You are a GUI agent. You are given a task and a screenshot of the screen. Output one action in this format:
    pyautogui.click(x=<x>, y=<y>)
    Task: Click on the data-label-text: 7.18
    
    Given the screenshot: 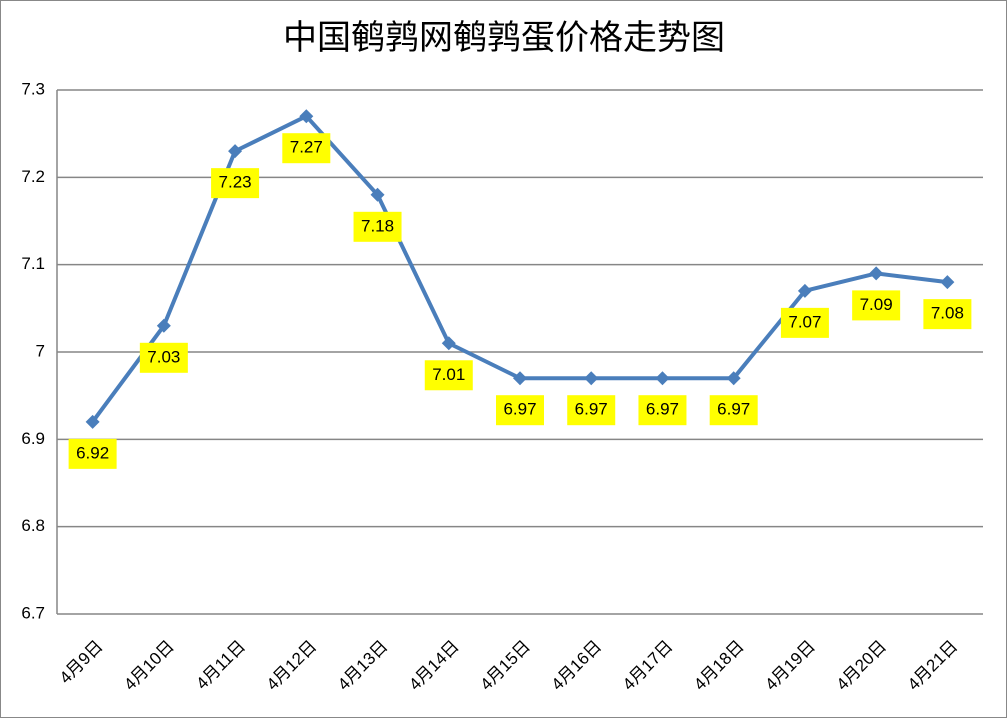 What is the action you would take?
    pyautogui.click(x=377, y=225)
    